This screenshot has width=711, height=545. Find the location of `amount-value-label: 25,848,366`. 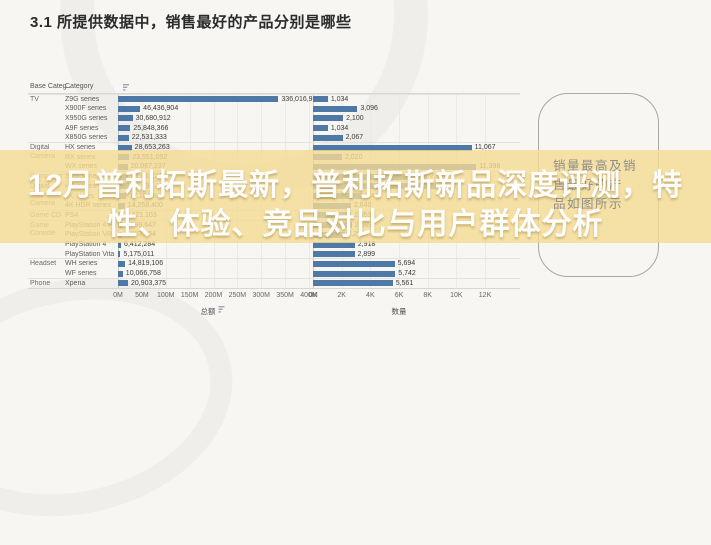

amount-value-label: 25,848,366 is located at coordinates (151, 128).